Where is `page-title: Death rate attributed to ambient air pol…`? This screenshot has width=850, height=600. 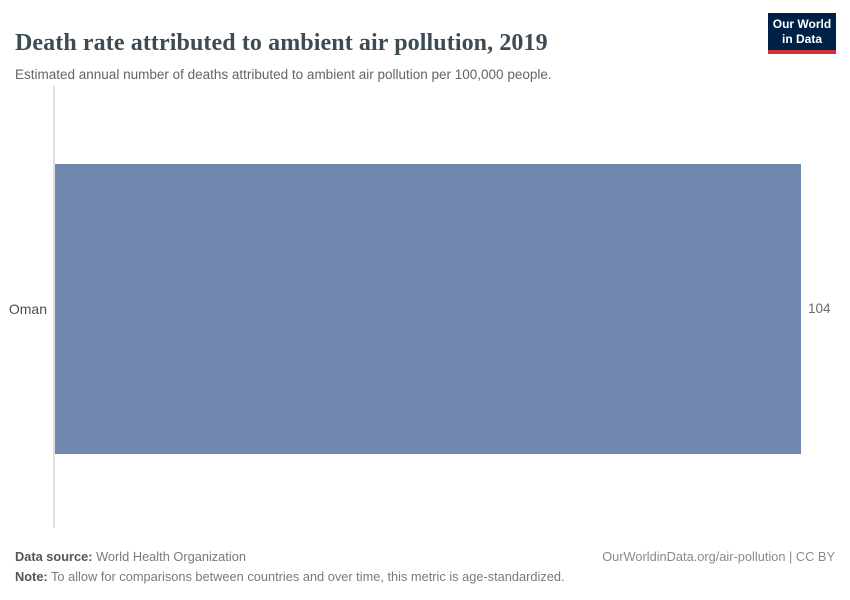
page-title: Death rate attributed to ambient air pol… is located at coordinates (281, 43).